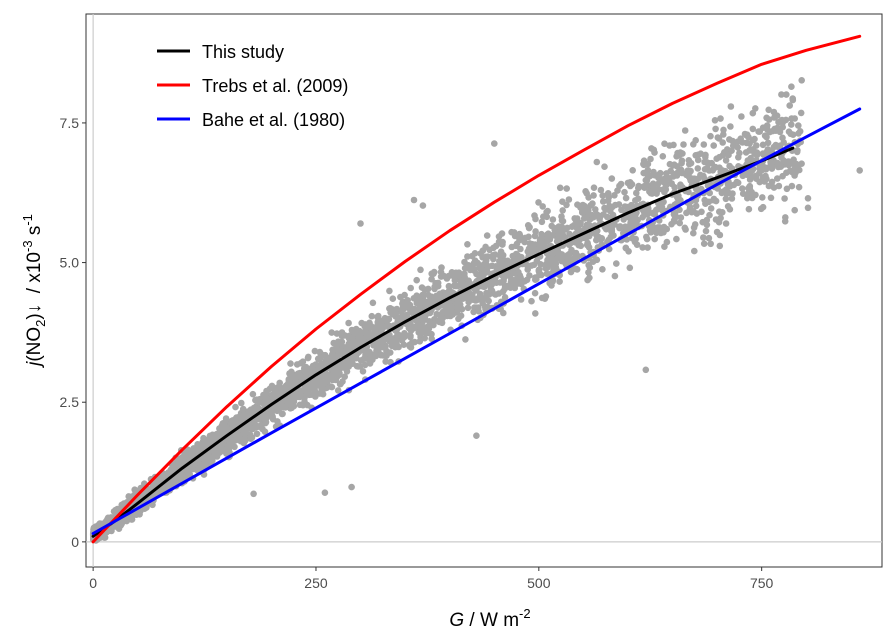 The height and width of the screenshot is (632, 883). I want to click on y-tick-label: 2.5, so click(70, 402).